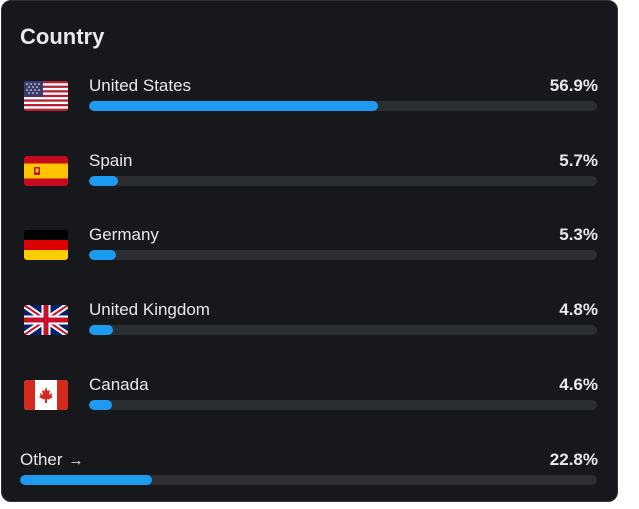  I want to click on spain-flag-icon, so click(46, 171).